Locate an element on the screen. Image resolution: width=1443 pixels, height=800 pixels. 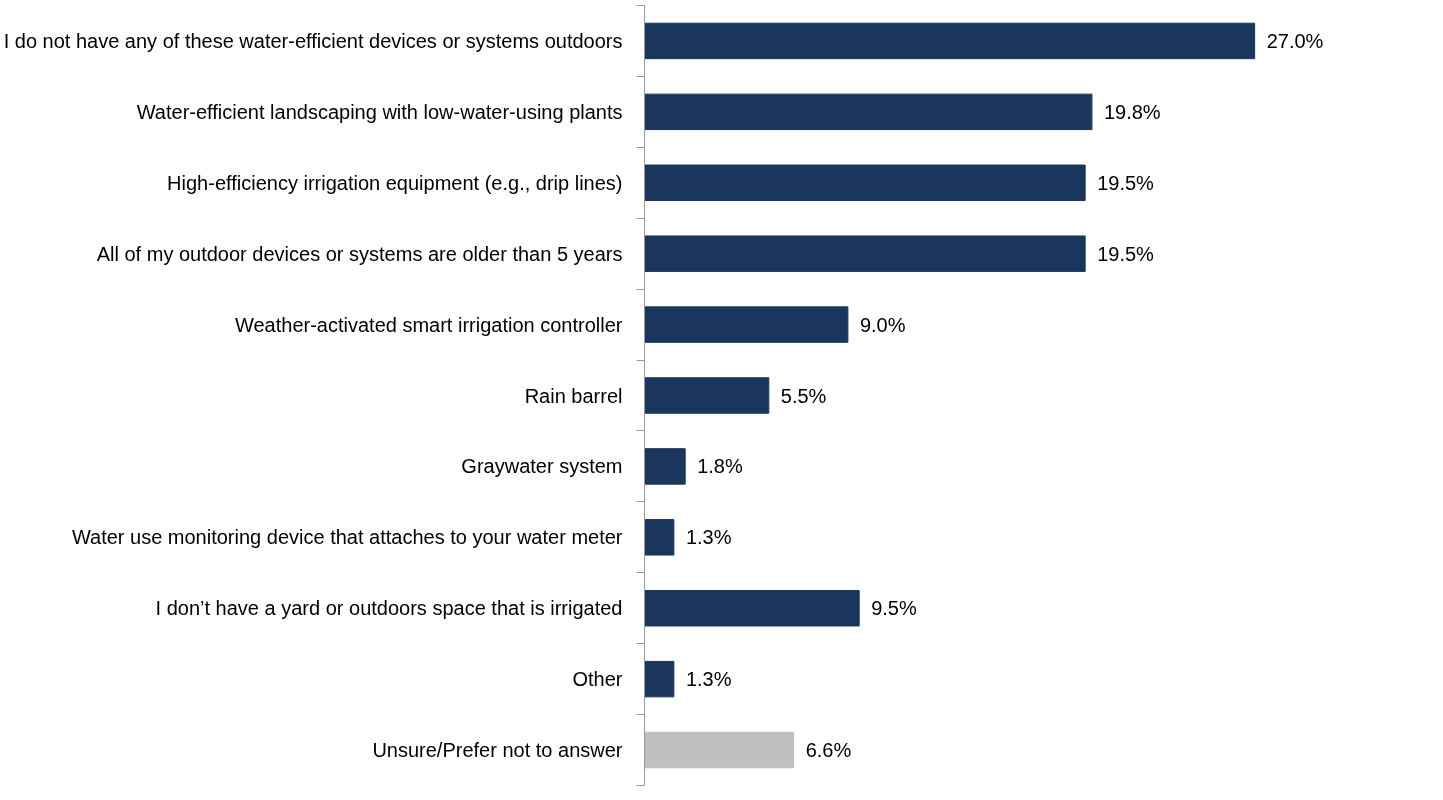
y-tick-label: I do not have any of these water-efficient devices or systems outdoors is located at coordinates (313, 40).